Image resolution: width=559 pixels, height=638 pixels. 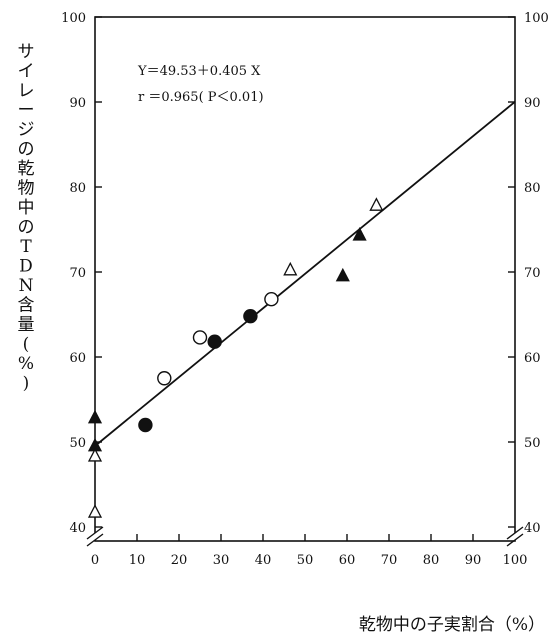 I want to click on y-axis-title-char: N, so click(x=26, y=286).